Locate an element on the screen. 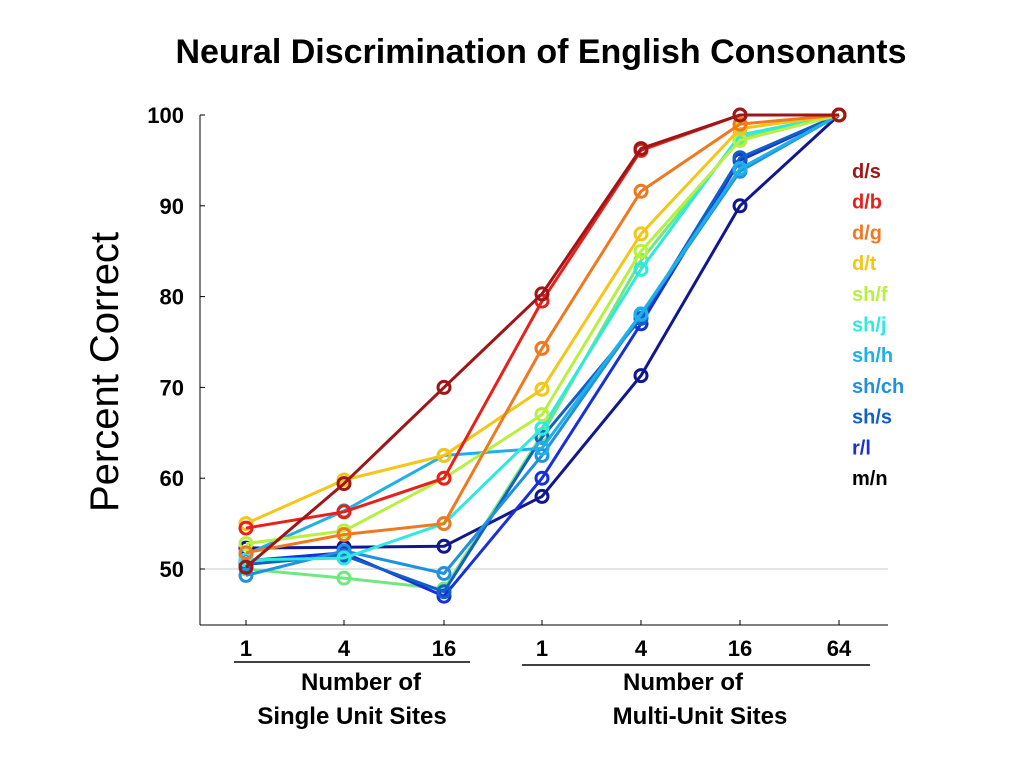 The image size is (1024, 768). group-label-multi-line2: Multi-Unit Sites is located at coordinates (700, 716).